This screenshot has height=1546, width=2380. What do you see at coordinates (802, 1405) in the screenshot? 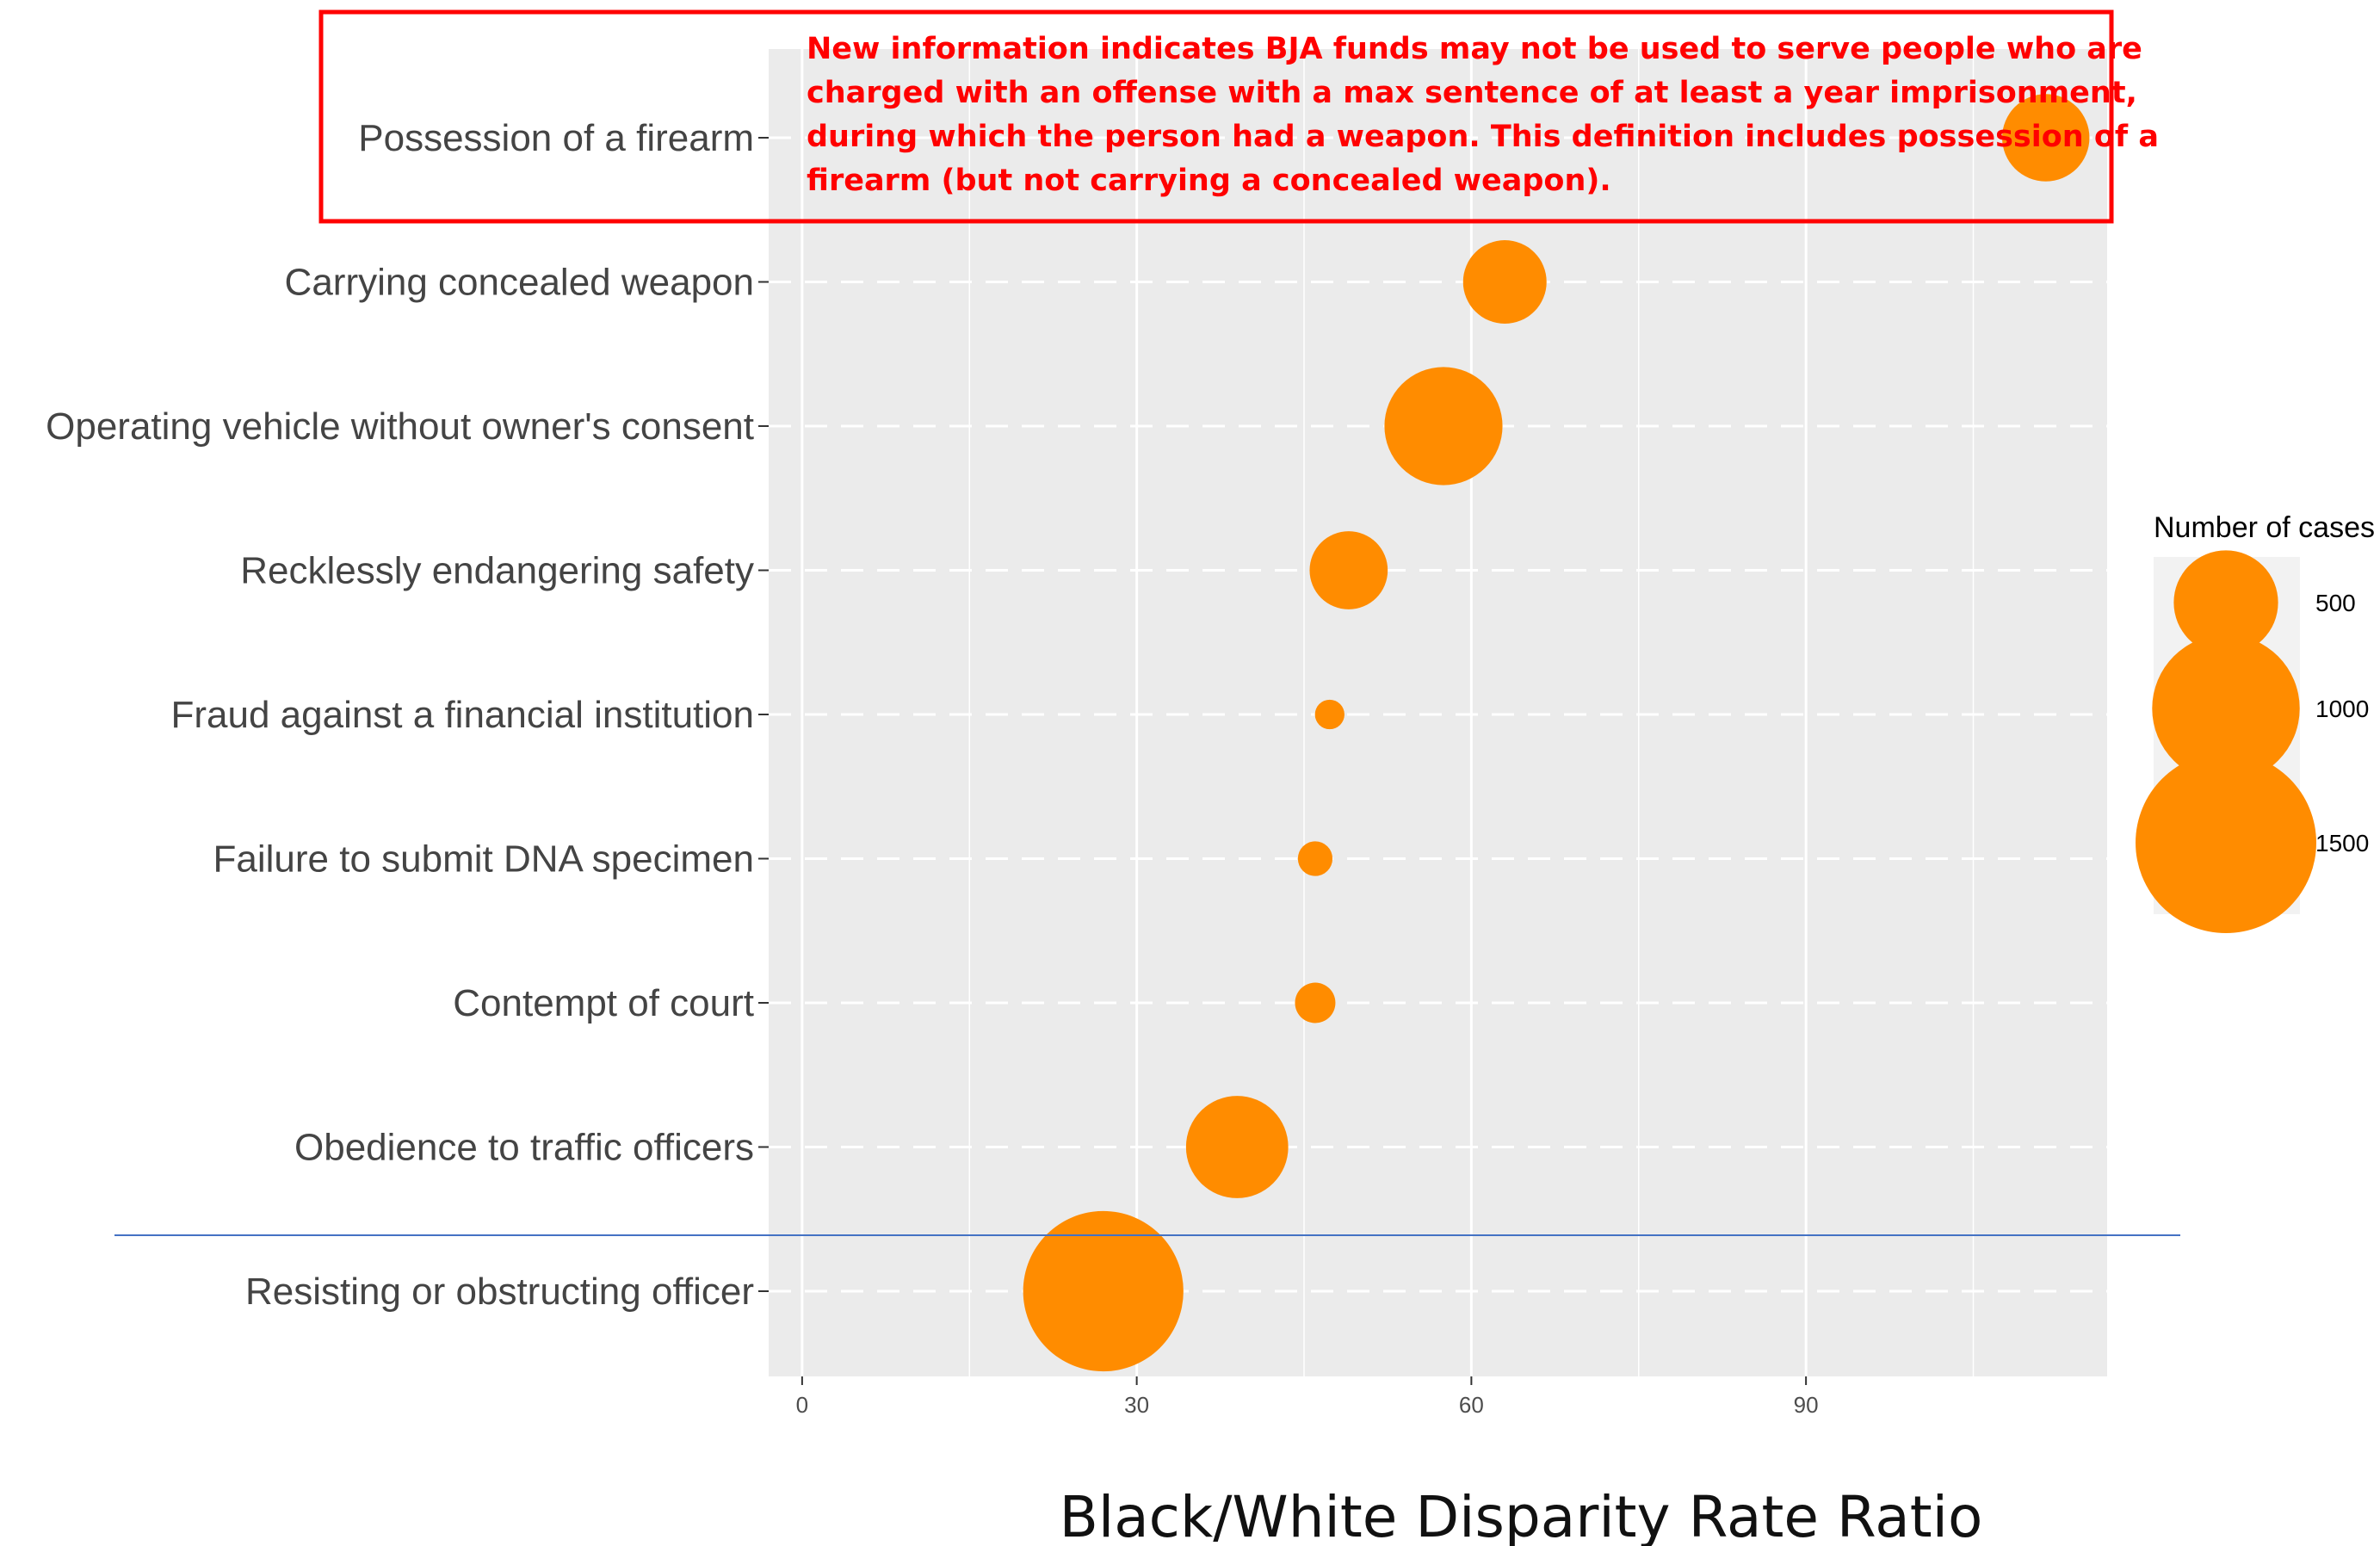
I see `x-tick-label: 0` at bounding box center [802, 1405].